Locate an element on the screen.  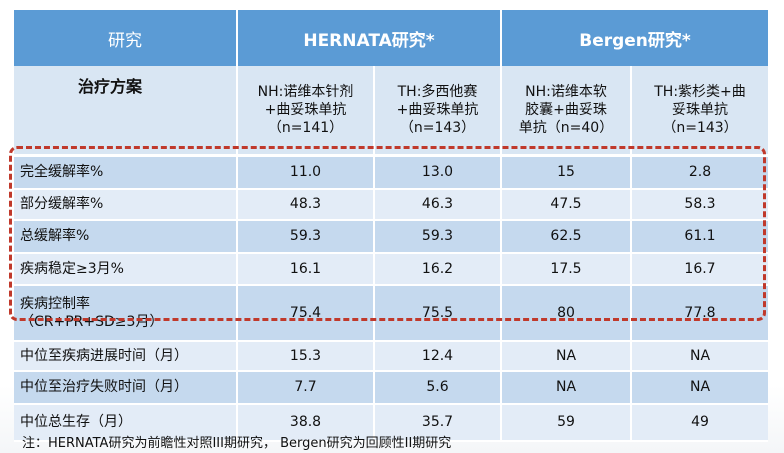
row-label: 中位至治疗失败时间（月） is located at coordinates (126, 387).